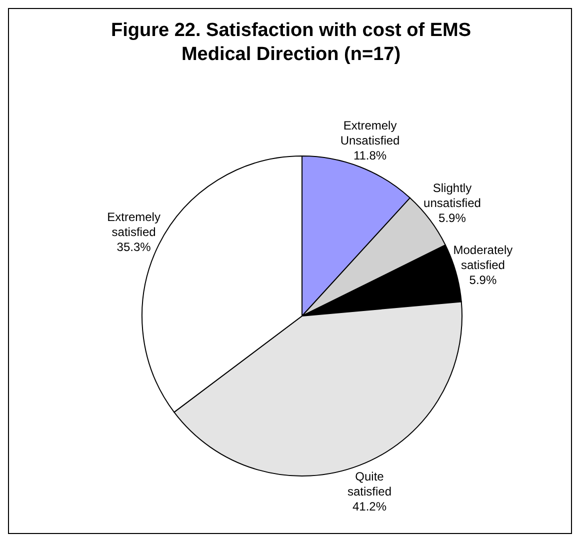 Image resolution: width=582 pixels, height=544 pixels. I want to click on slice-label: Extremely satisfied, so click(133, 225).